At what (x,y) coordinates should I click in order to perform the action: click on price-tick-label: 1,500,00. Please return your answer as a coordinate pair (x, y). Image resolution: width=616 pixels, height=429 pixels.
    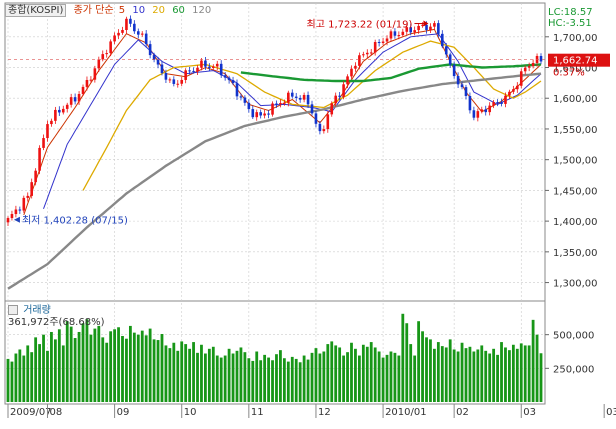
    Looking at the image, I should click on (575, 161).